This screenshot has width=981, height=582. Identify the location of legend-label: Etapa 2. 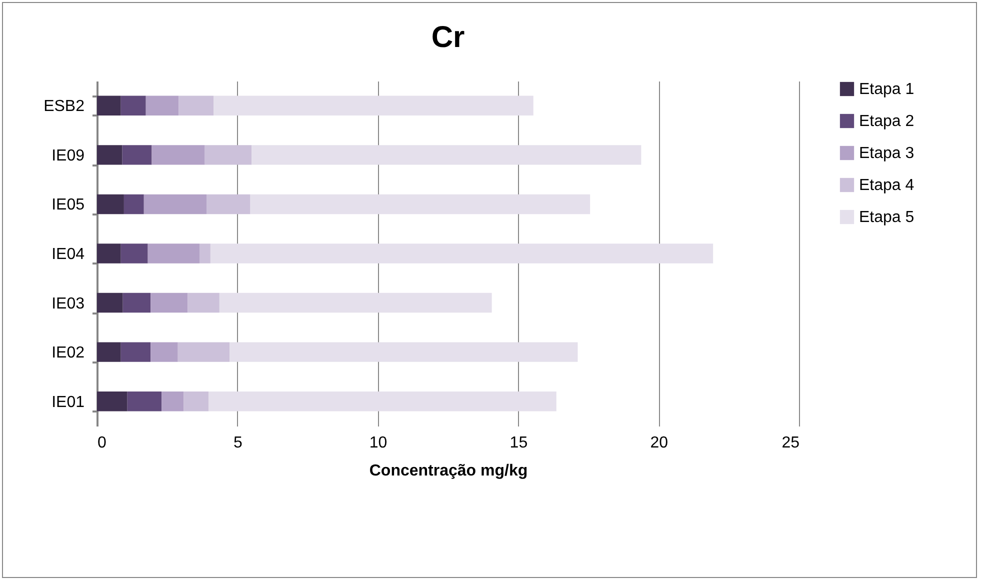
(886, 121).